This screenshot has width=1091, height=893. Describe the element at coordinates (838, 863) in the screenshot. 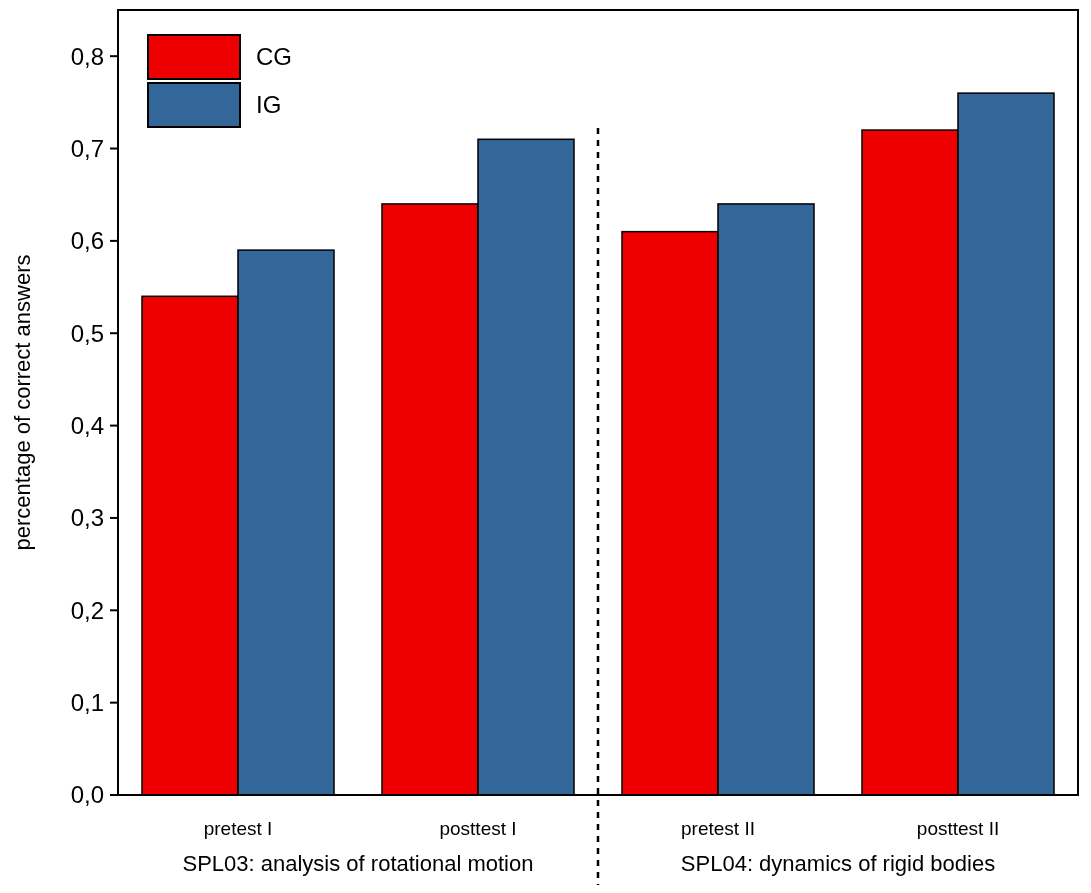

I see `text: SPL04: dynamics of rigid bodies` at that location.